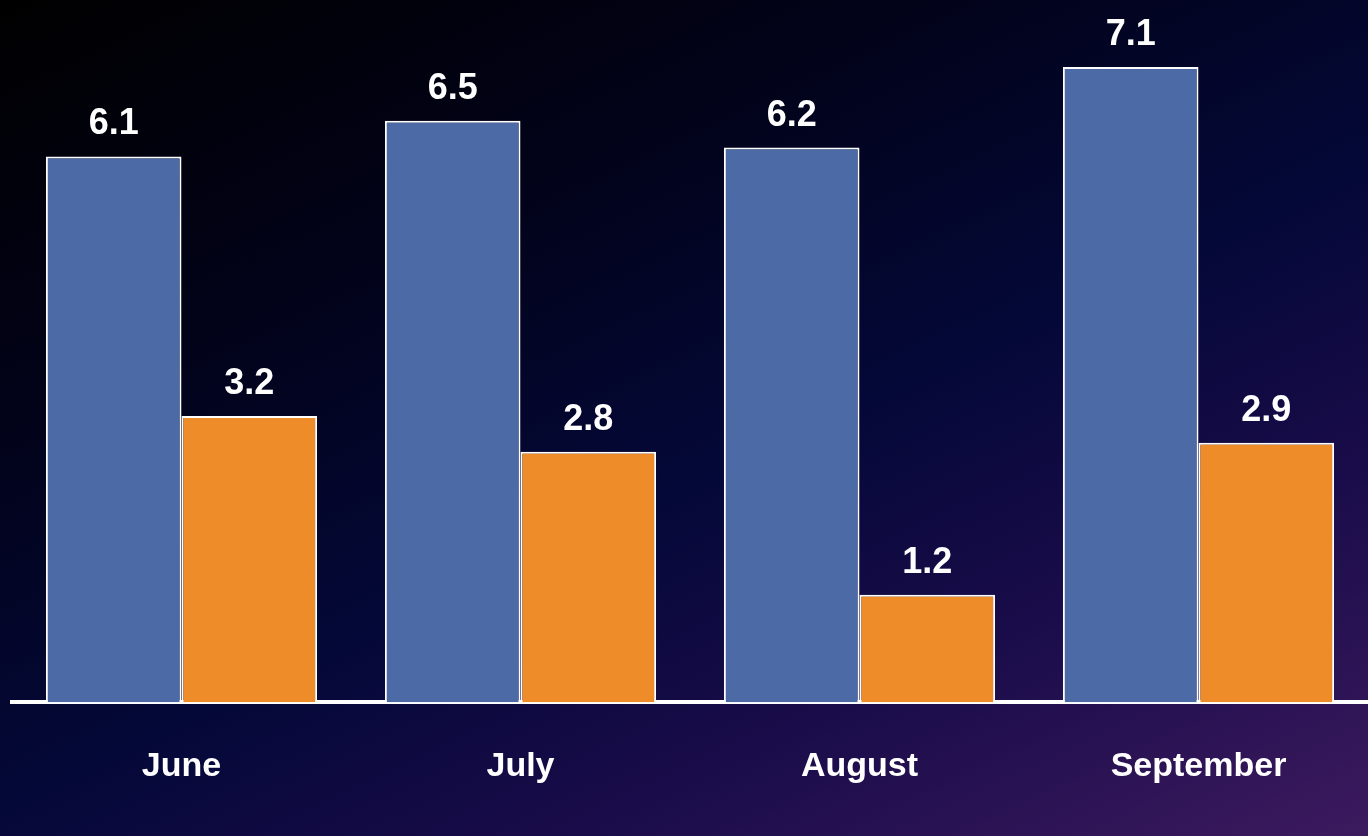  I want to click on data-label: 2.8, so click(588, 417).